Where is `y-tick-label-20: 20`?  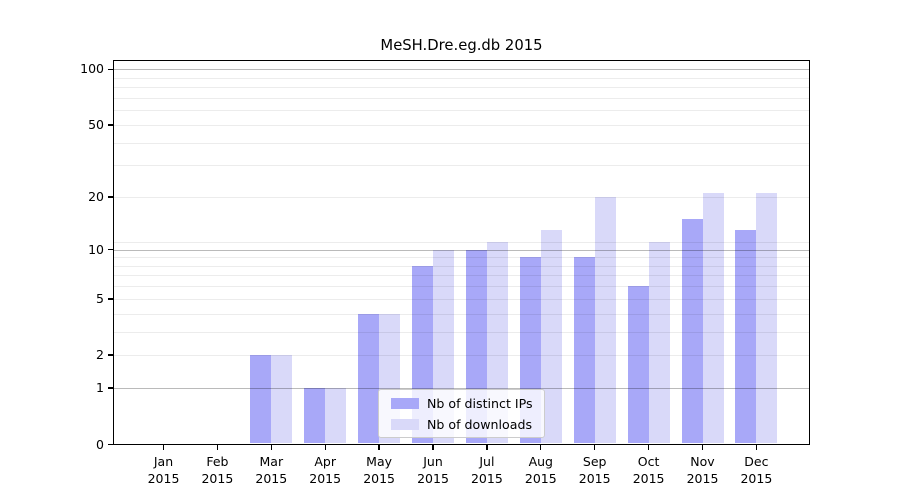 y-tick-label-20: 20 is located at coordinates (96, 196).